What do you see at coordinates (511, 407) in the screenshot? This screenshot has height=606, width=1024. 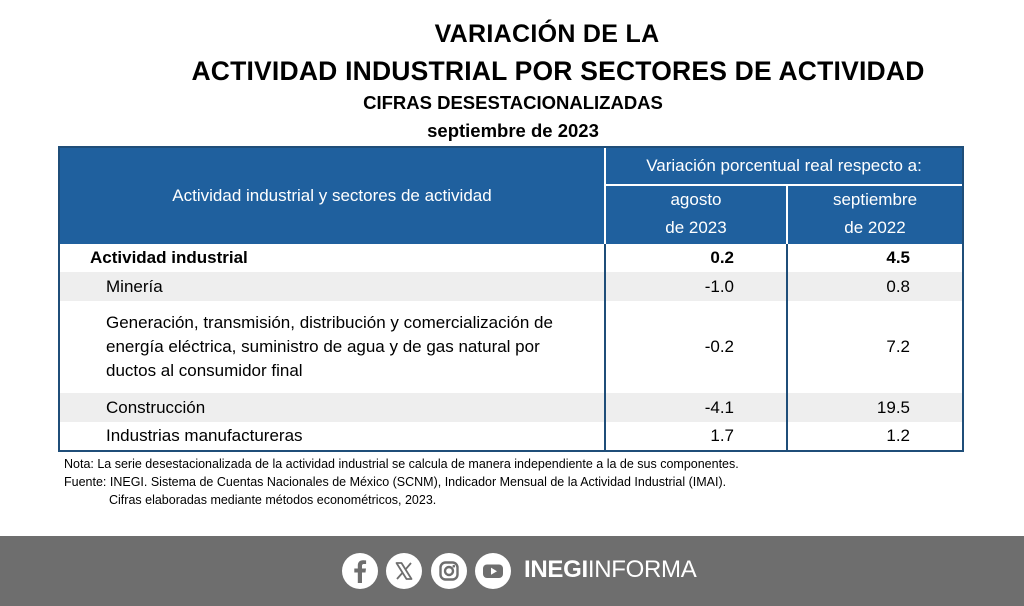 I see `table-row: Construcción -4.1 19.5` at bounding box center [511, 407].